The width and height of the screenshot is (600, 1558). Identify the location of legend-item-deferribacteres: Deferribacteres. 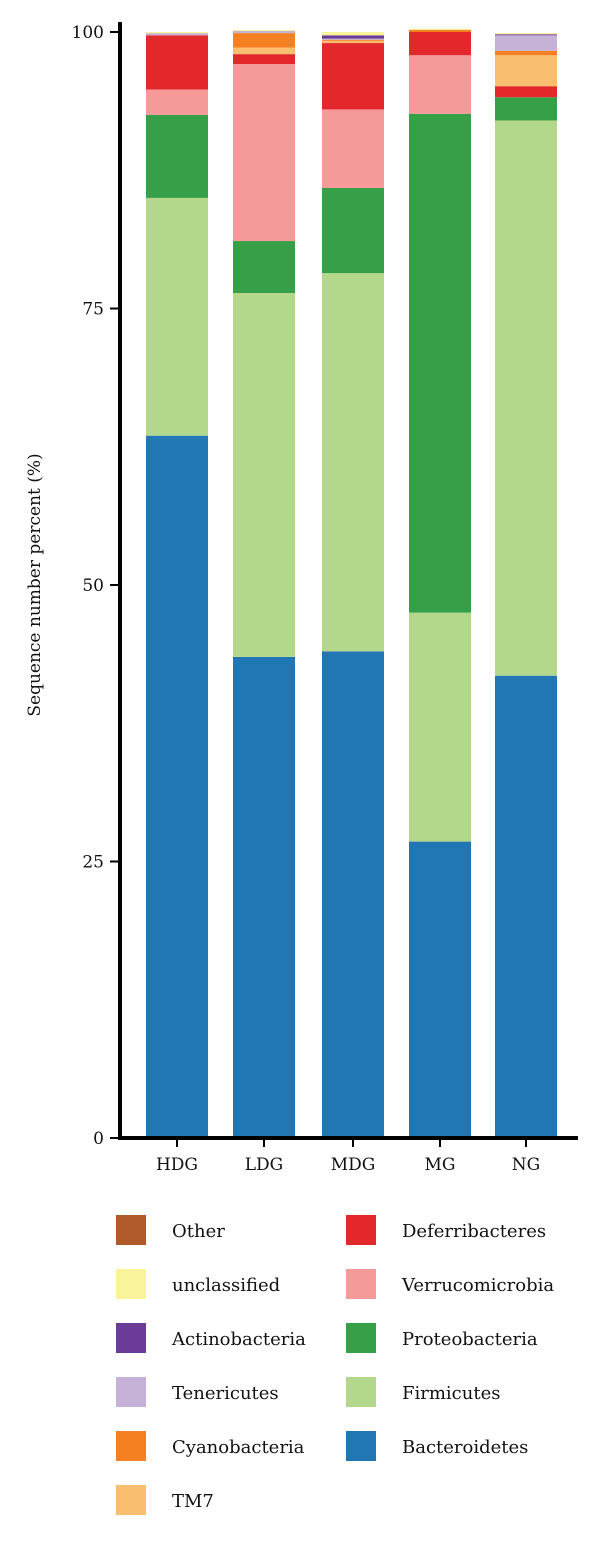
(446, 1230).